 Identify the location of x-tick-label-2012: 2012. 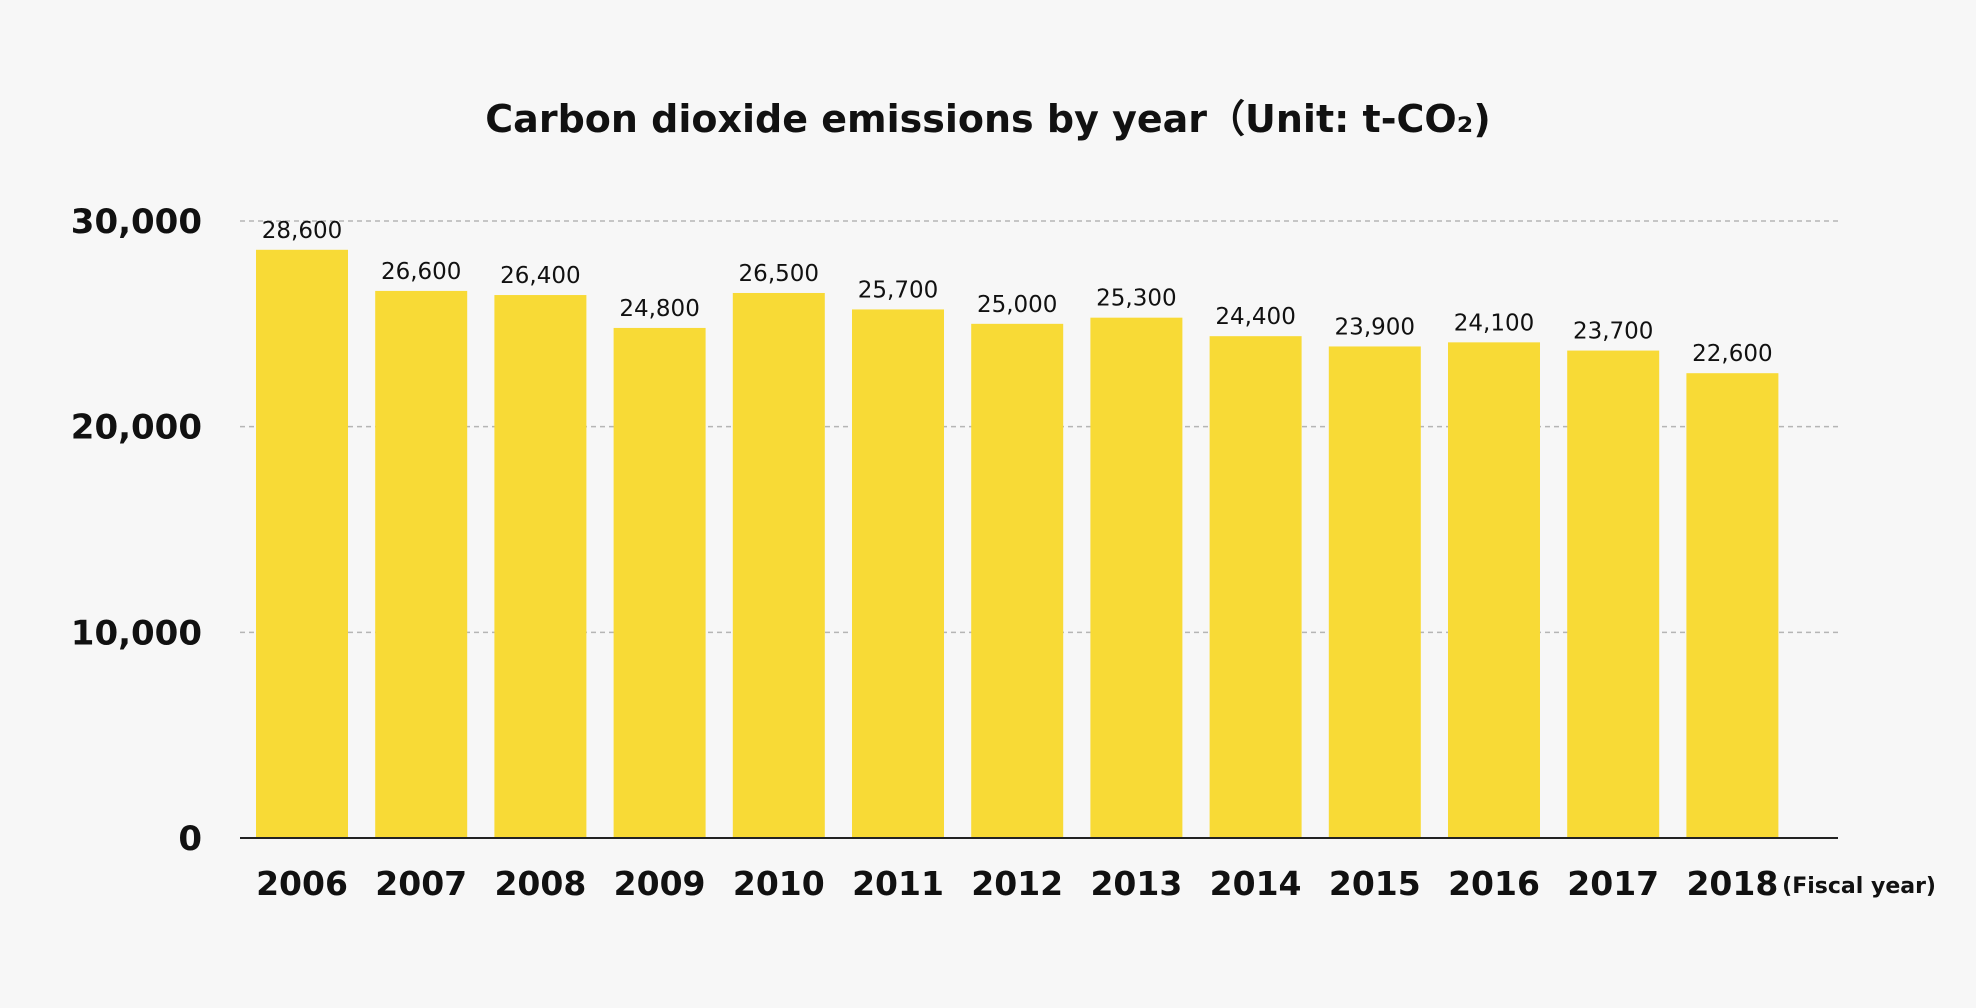
(1017, 883).